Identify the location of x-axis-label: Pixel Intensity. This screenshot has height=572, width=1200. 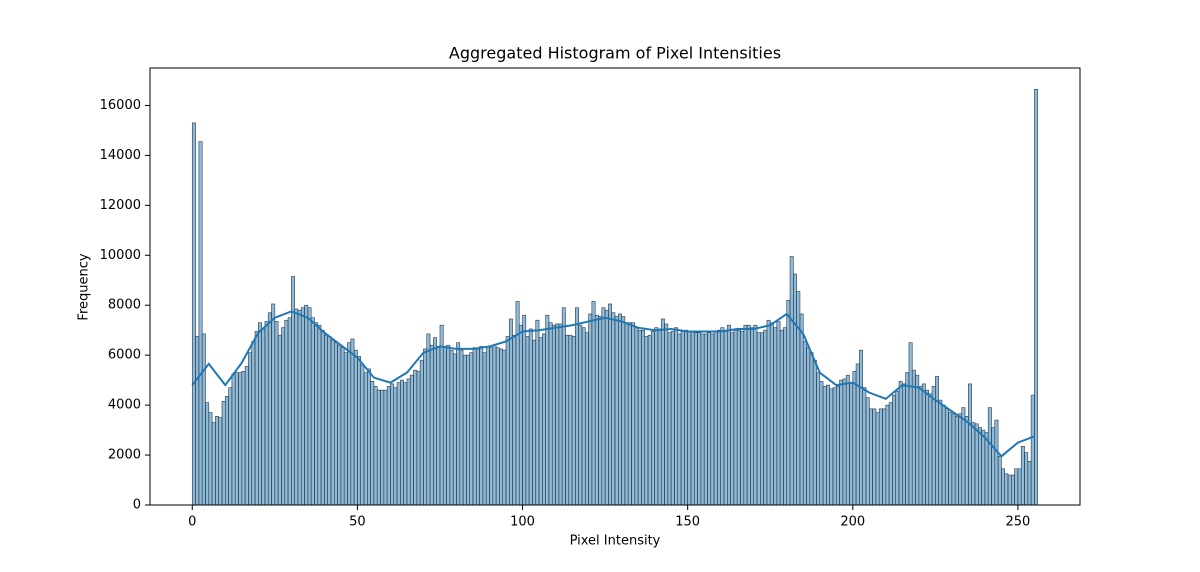
(615, 541).